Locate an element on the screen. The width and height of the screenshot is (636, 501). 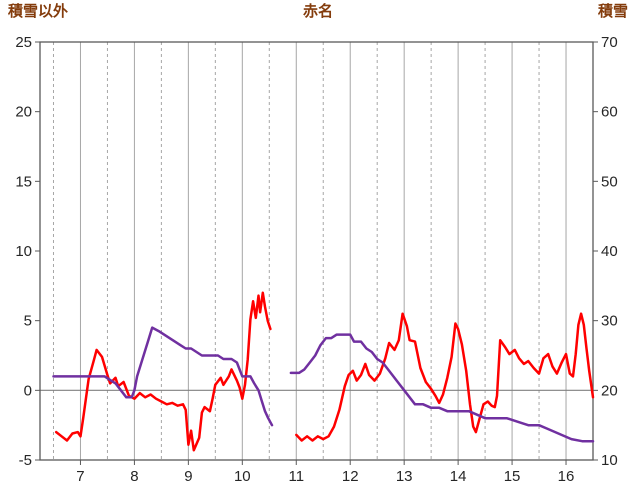
chart-title: 赤名 is located at coordinates (317, 11).